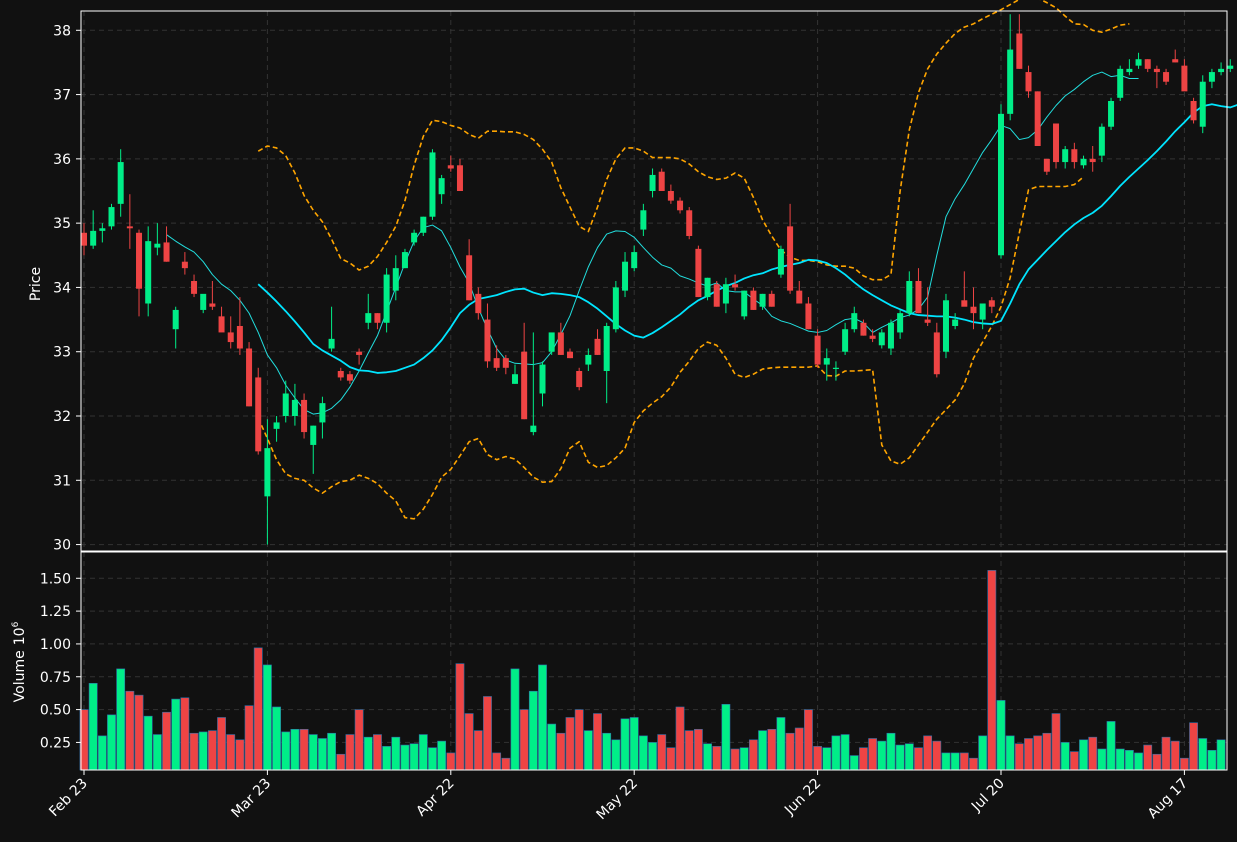 The height and width of the screenshot is (842, 1237). Describe the element at coordinates (62, 546) in the screenshot. I see `price-tick-label: 30` at that location.